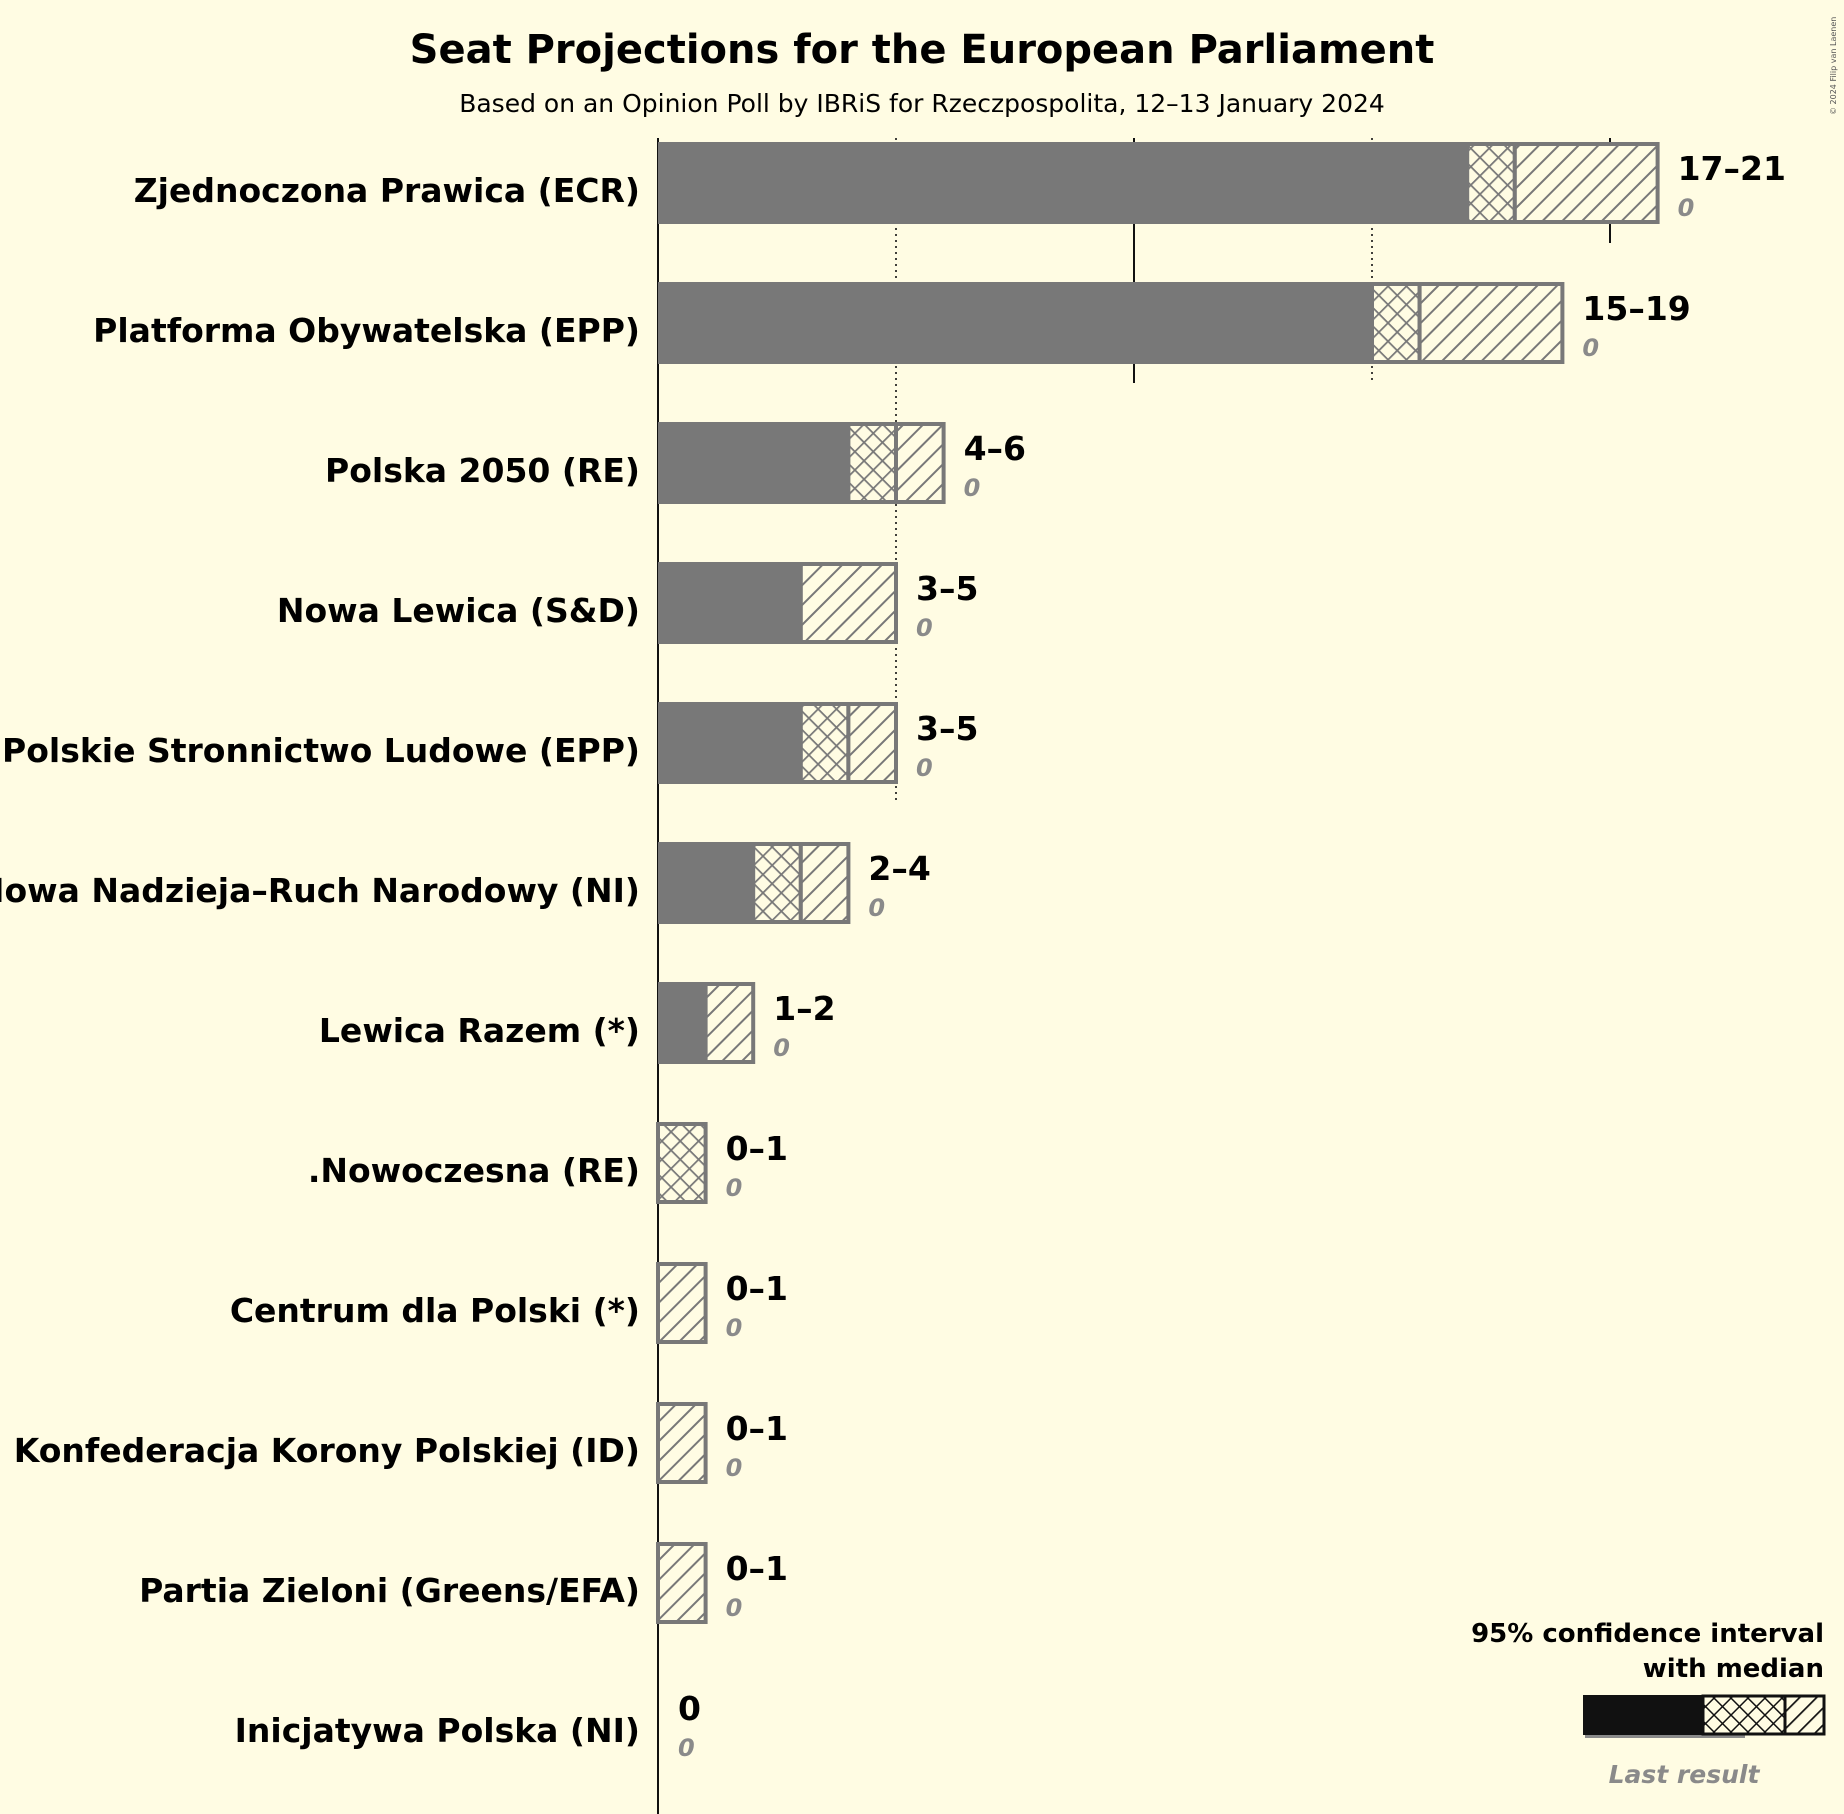  What do you see at coordinates (734, 1468) in the screenshot?
I see `party-9-last-result: 0` at bounding box center [734, 1468].